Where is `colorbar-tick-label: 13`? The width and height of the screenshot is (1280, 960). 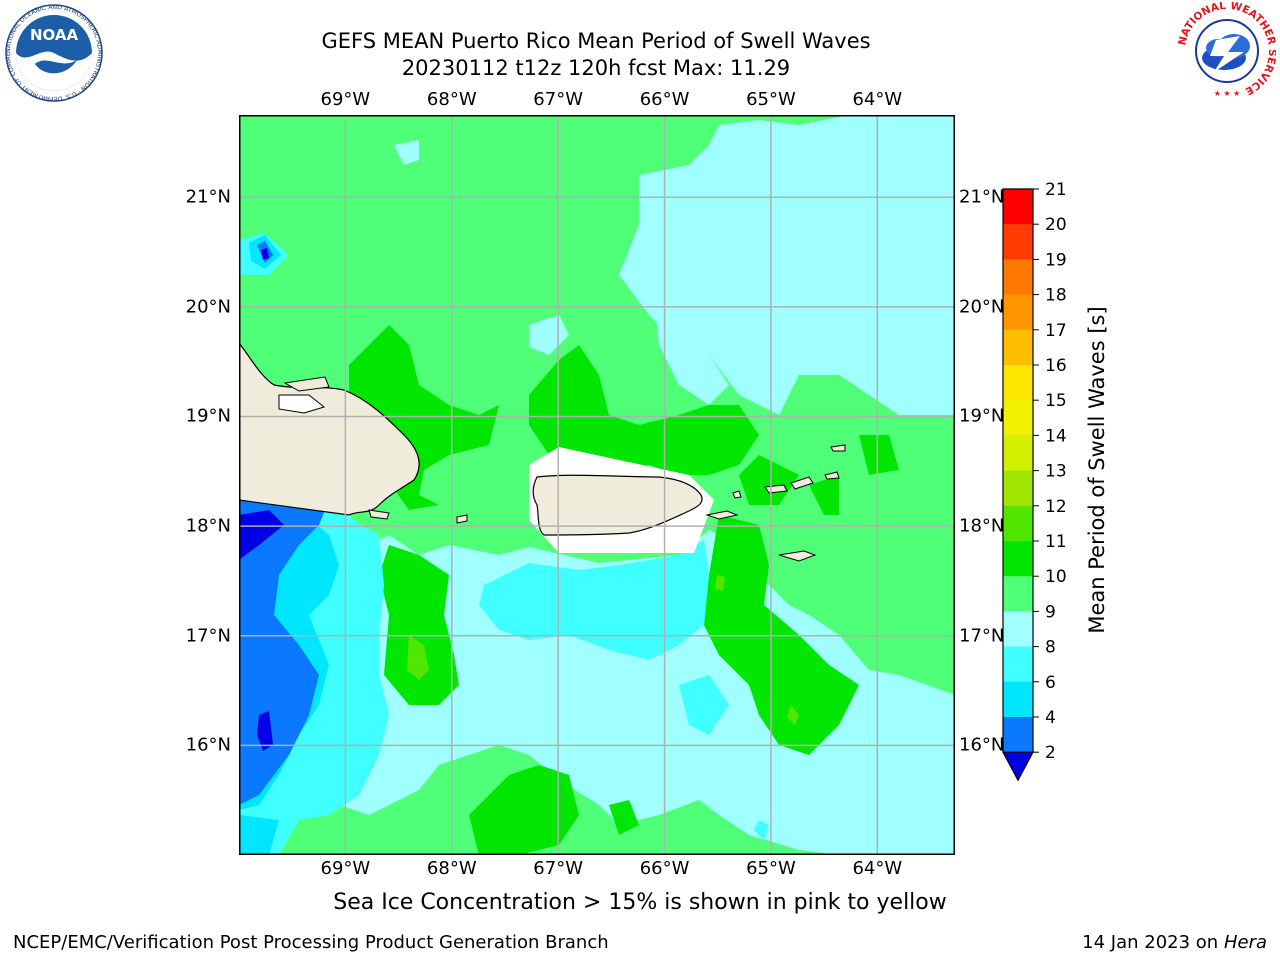
colorbar-tick-label: 13 is located at coordinates (1056, 472).